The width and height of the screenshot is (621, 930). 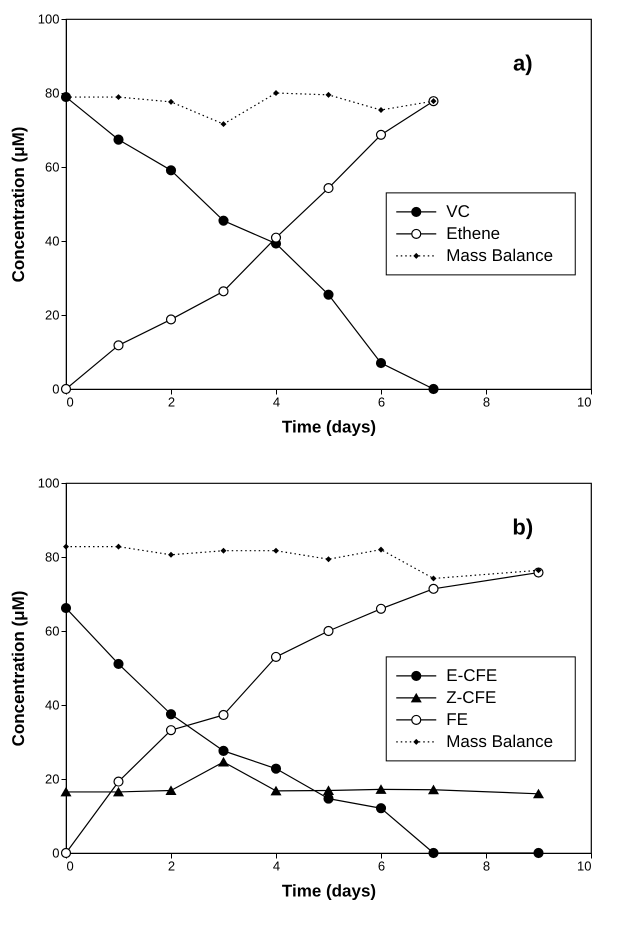 What do you see at coordinates (457, 719) in the screenshot?
I see `legend-label: FE` at bounding box center [457, 719].